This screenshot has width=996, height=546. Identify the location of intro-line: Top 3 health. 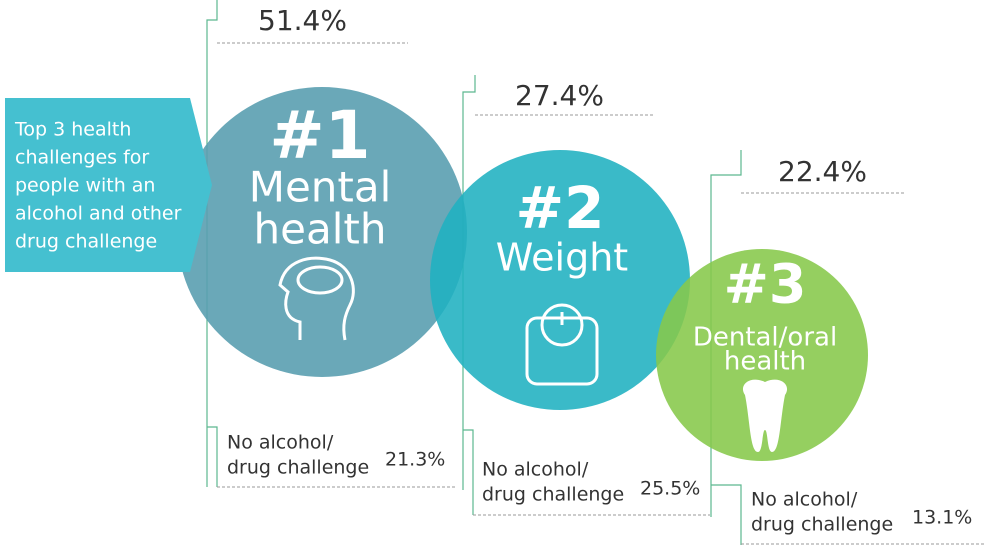
(72, 130).